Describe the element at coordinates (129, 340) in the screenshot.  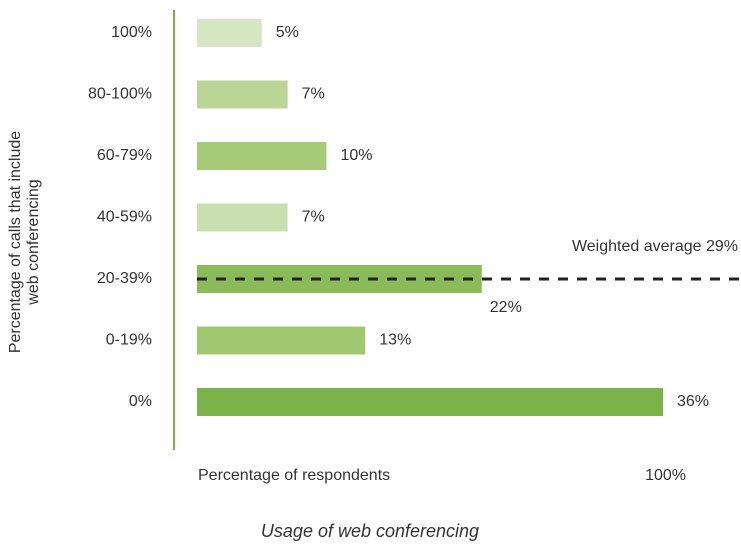
I see `y-tick-label: 0-19%` at that location.